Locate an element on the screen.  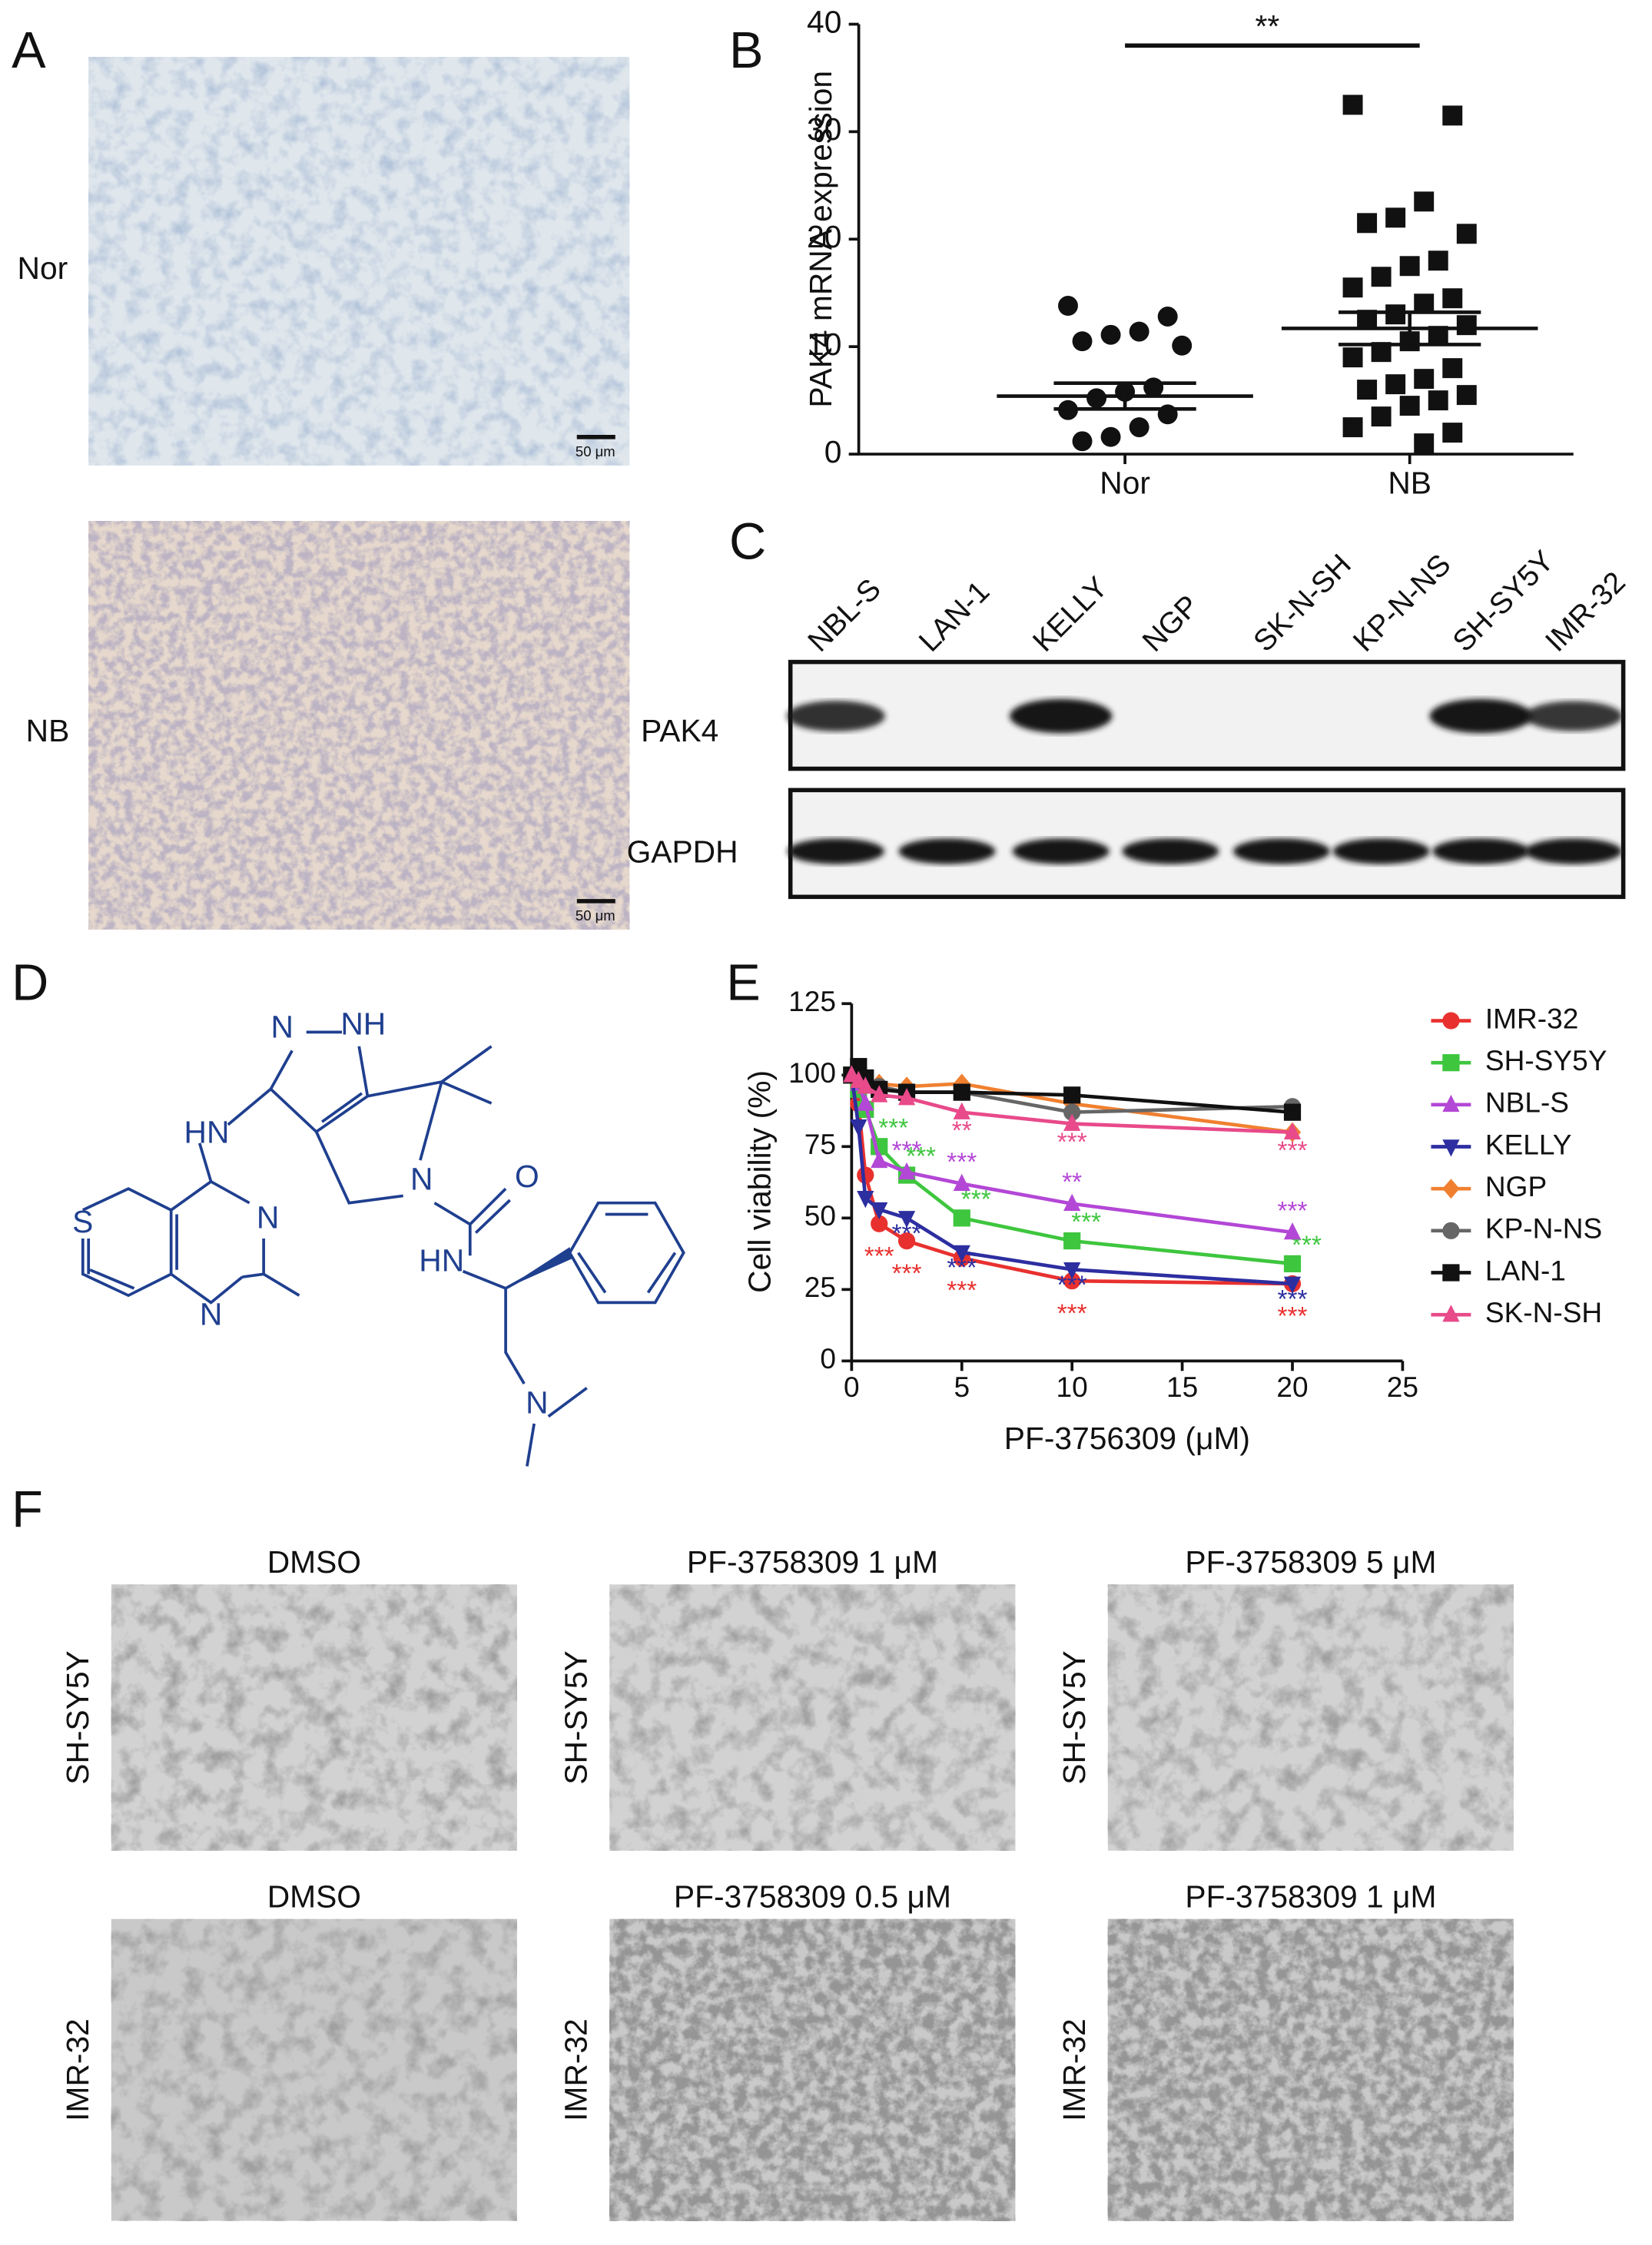
row-label: PAK4 is located at coordinates (679, 731).